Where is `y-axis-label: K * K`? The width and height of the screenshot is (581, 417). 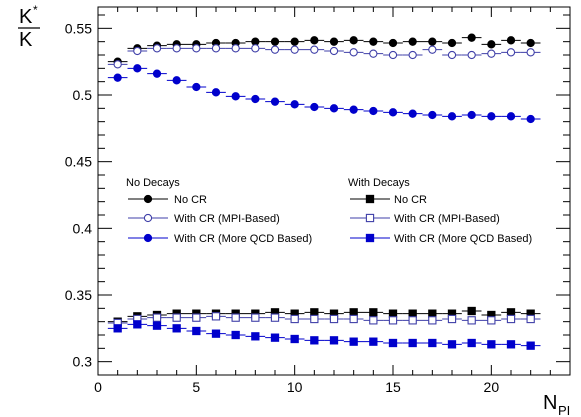
y-axis-label: K * K is located at coordinates (29, 27).